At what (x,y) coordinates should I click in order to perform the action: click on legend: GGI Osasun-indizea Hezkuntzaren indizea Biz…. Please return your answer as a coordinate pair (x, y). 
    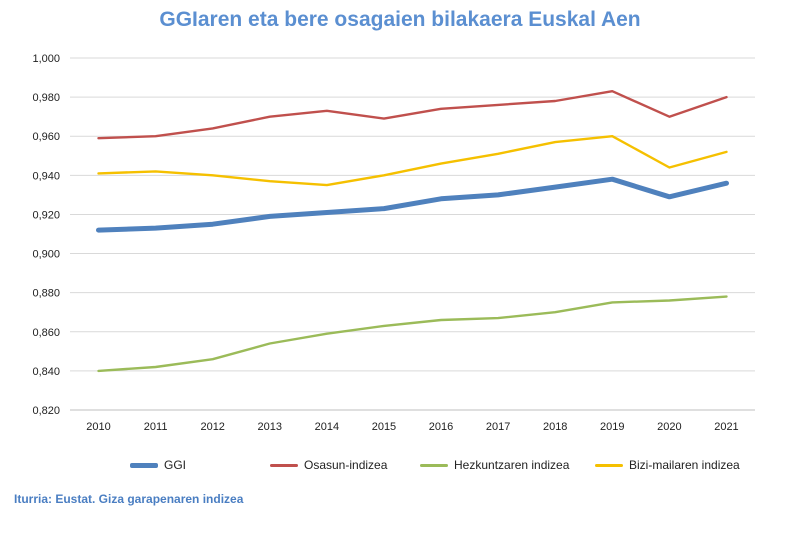
    Looking at the image, I should click on (400, 465).